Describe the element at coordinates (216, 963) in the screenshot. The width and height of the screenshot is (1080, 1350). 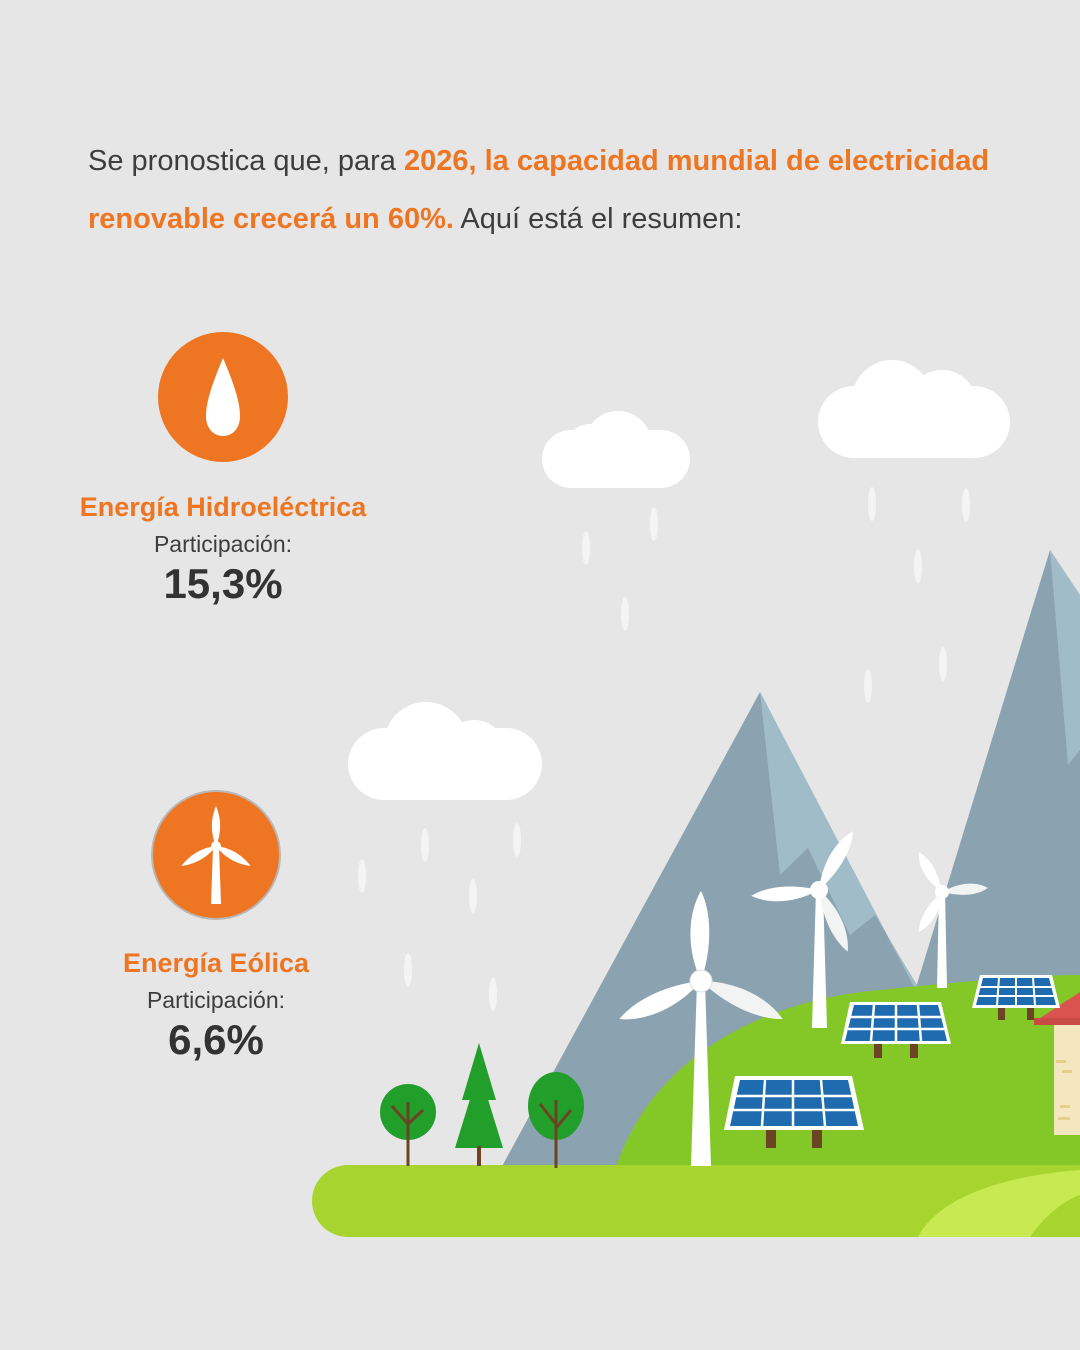
I see `stat-title: Energía Eólica` at that location.